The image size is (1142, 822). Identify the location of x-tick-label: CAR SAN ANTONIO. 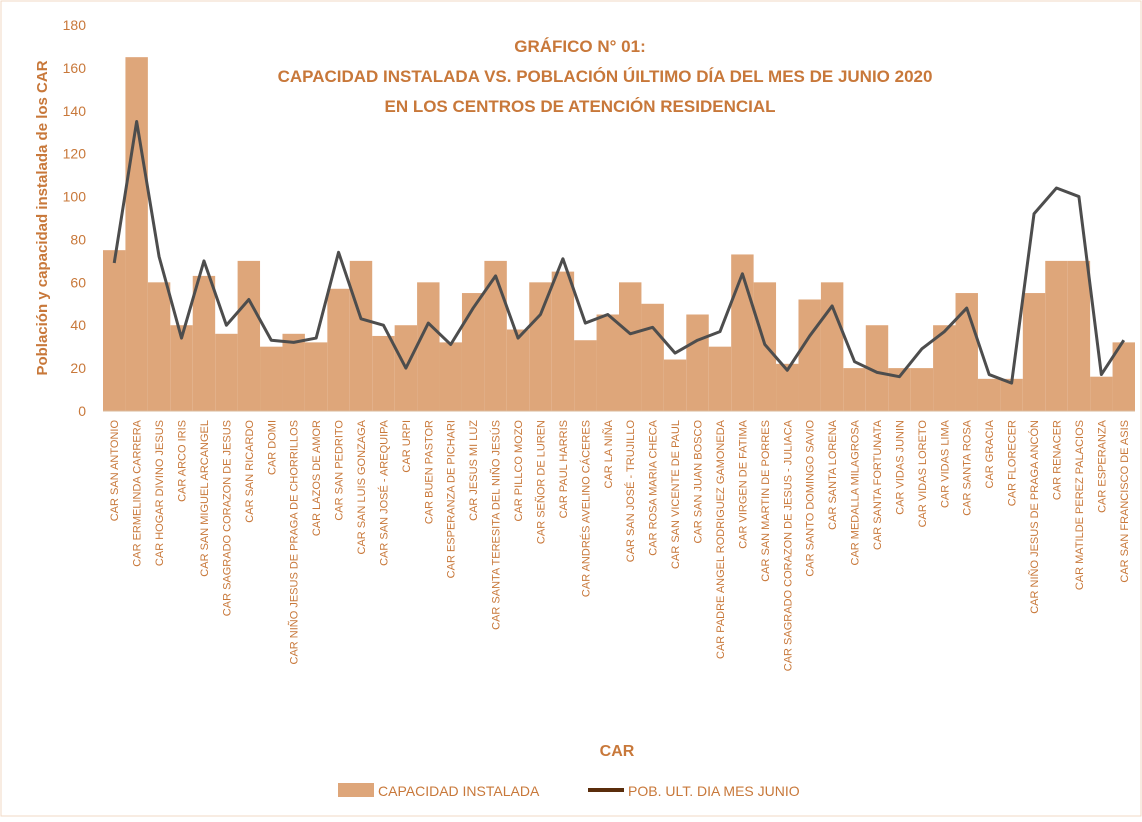
(115, 471).